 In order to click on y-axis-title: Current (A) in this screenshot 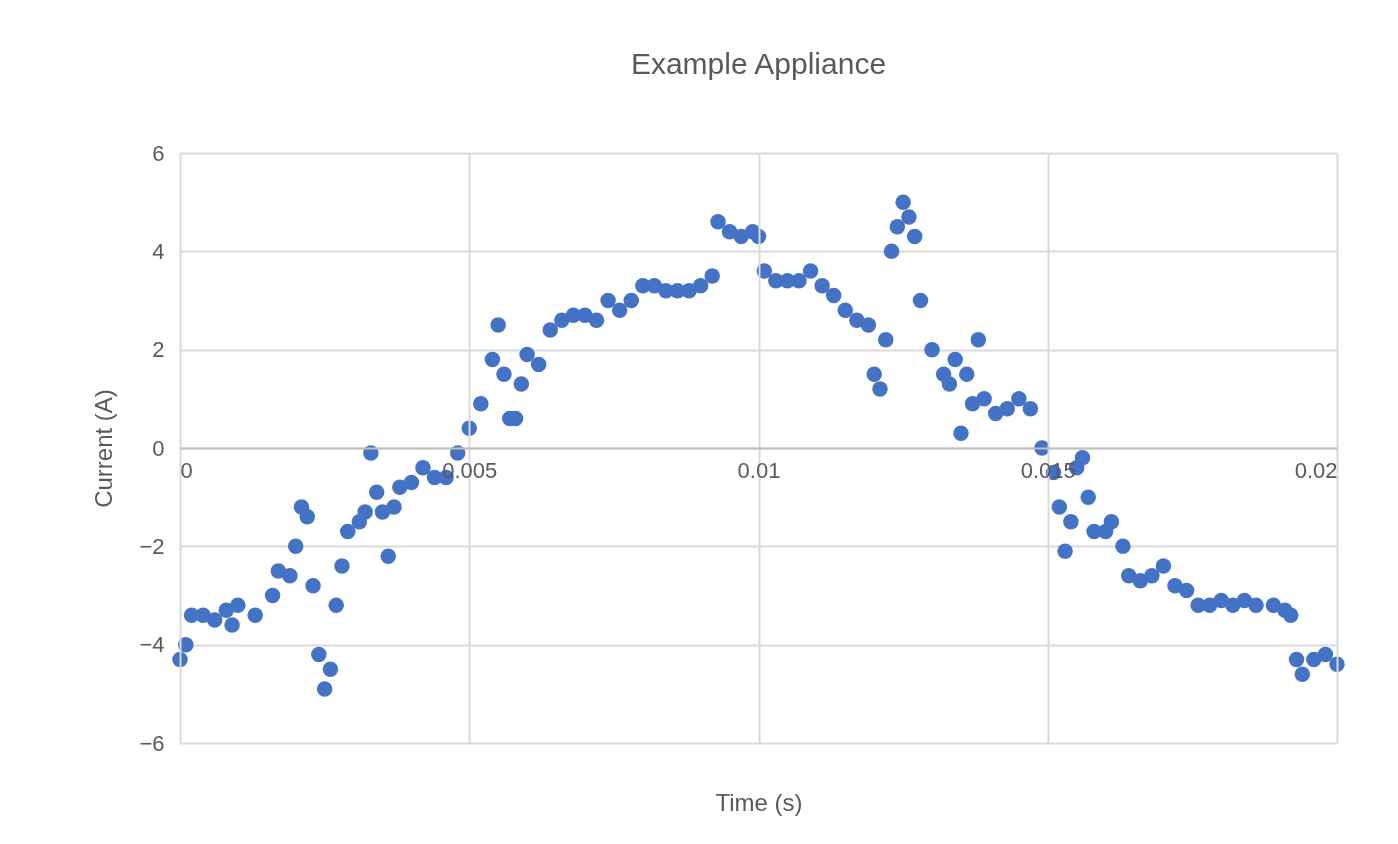, I will do `click(104, 448)`.